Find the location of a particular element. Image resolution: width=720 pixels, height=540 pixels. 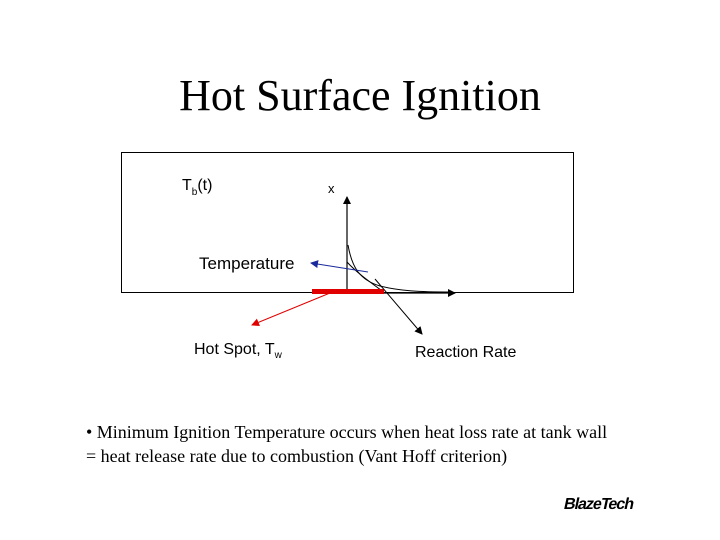

temperature-arrow is located at coordinates (339, 266).